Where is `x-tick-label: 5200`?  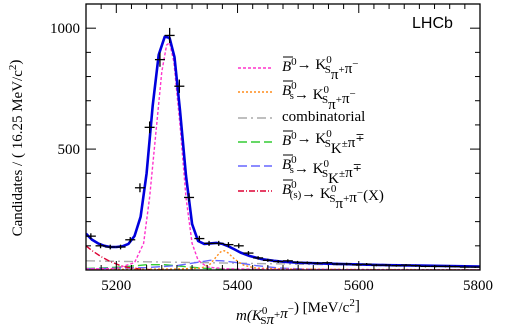 x-tick-label: 5200 is located at coordinates (116, 286).